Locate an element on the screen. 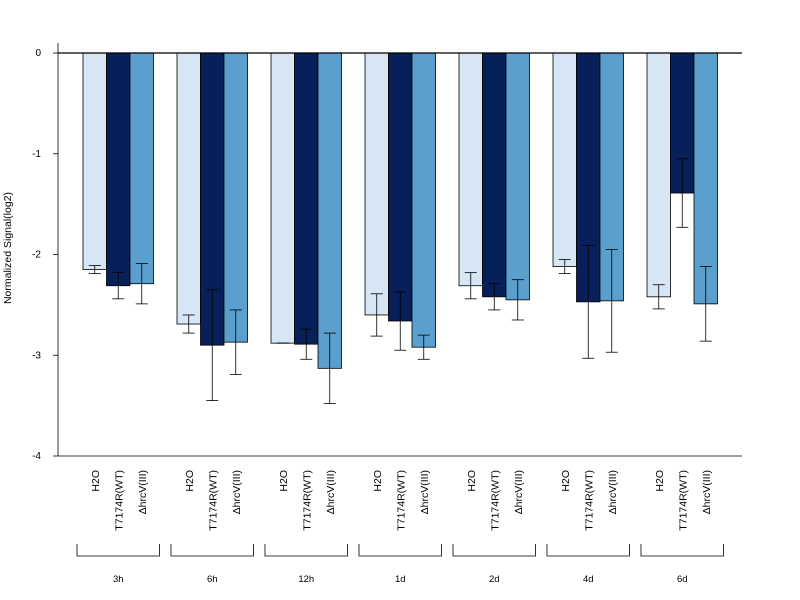 The image size is (800, 600). y-tick-label: -1 is located at coordinates (36, 154).